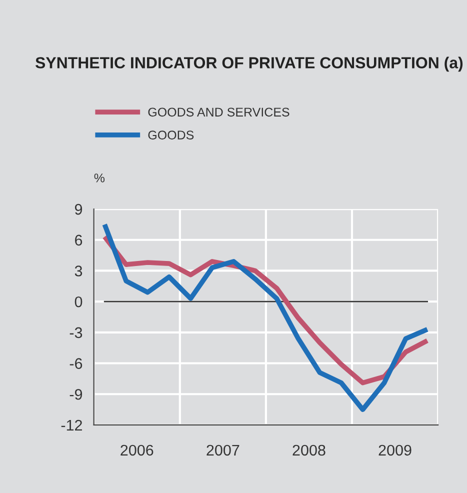  I want to click on y-tick-label: -3, so click(76, 332).